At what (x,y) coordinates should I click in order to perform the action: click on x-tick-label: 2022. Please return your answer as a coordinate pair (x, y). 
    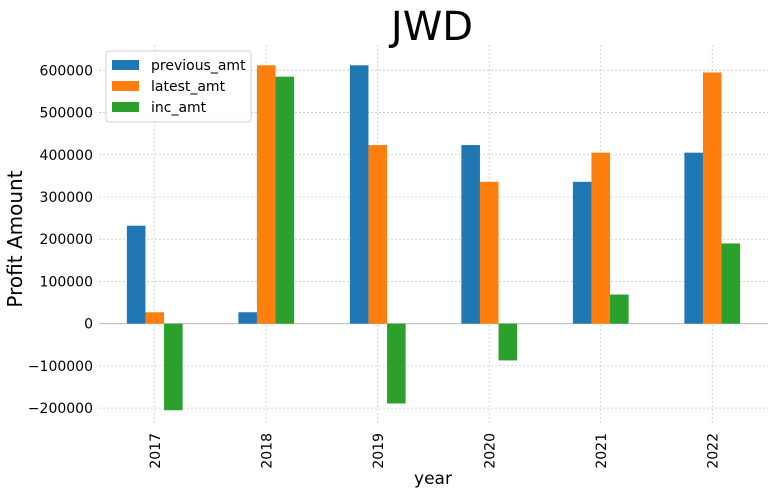
    Looking at the image, I should click on (713, 451).